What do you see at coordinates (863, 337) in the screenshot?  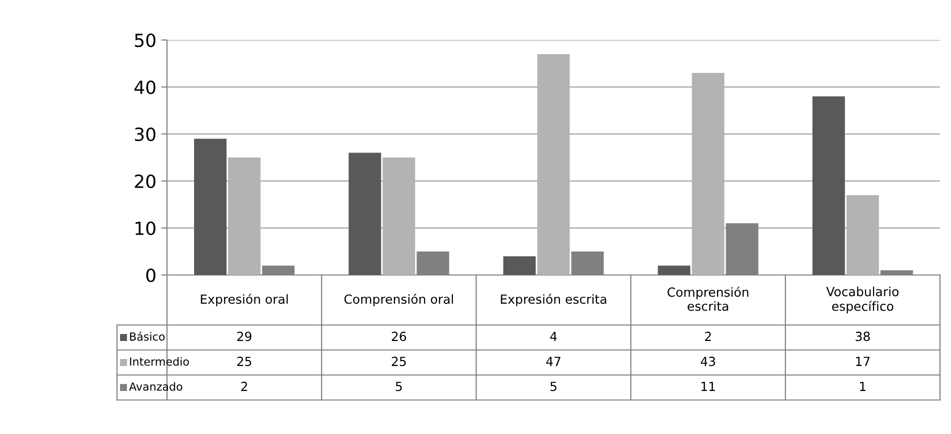 I see `data-label: 38` at bounding box center [863, 337].